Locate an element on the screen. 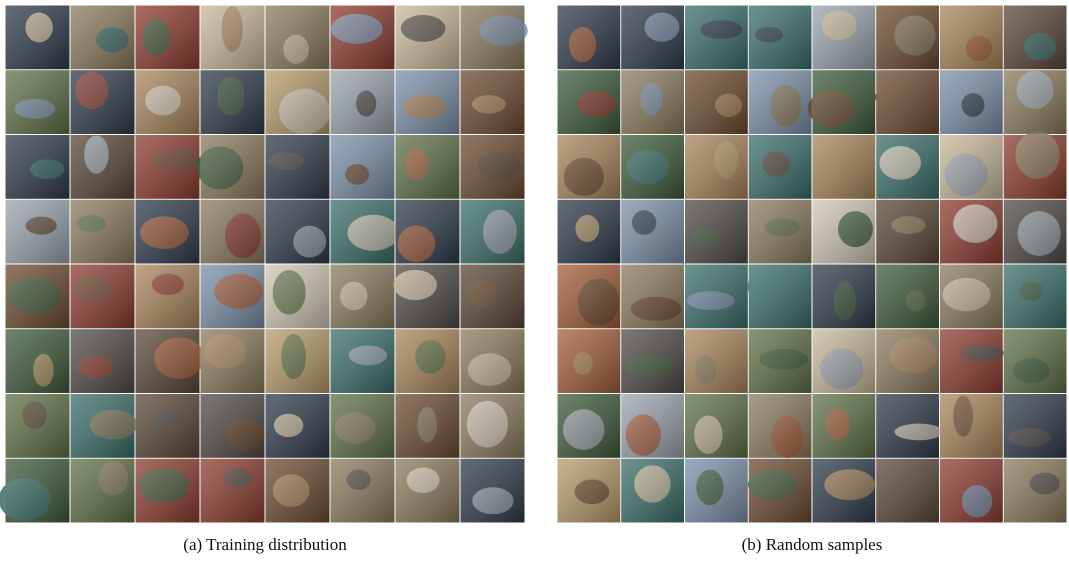 This screenshot has height=566, width=1069. caption: (b) Random samples is located at coordinates (812, 544).